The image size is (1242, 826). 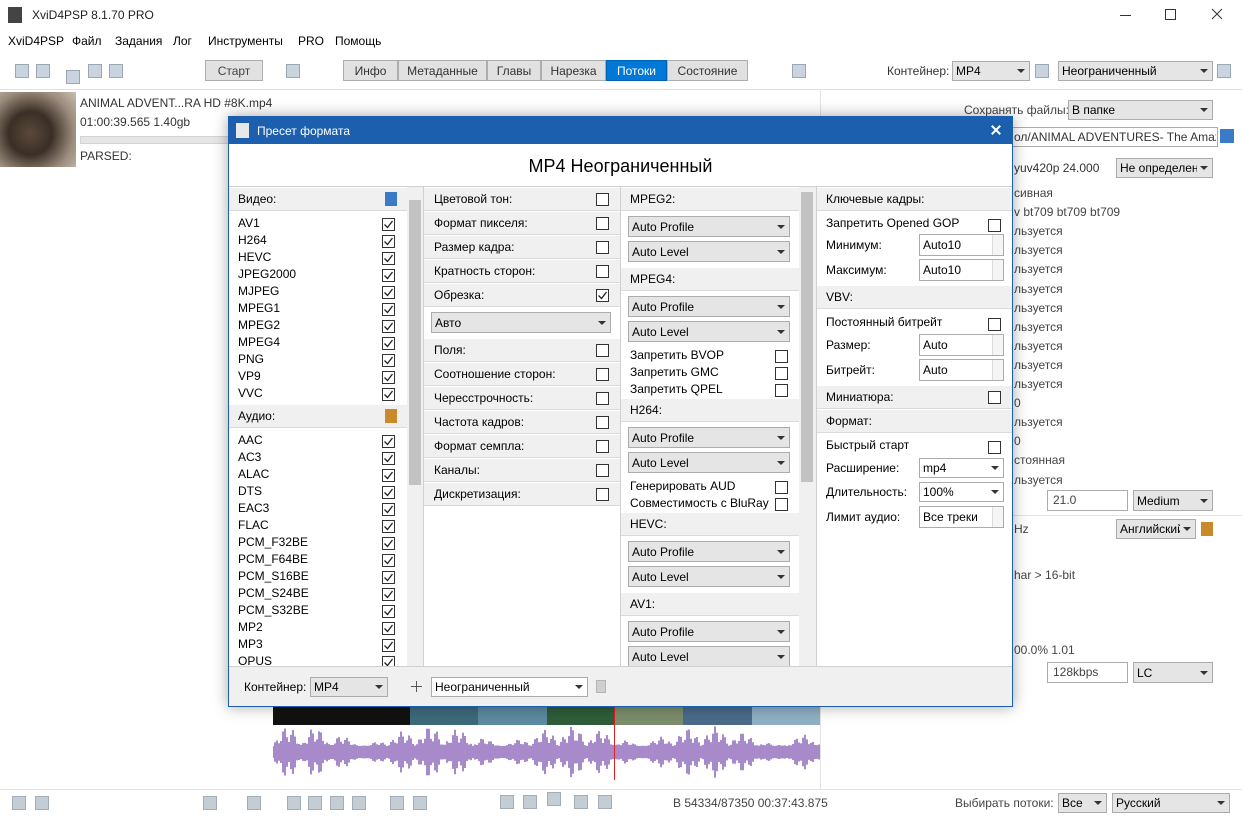 What do you see at coordinates (182, 41) in the screenshot?
I see `menu-item: Лог` at bounding box center [182, 41].